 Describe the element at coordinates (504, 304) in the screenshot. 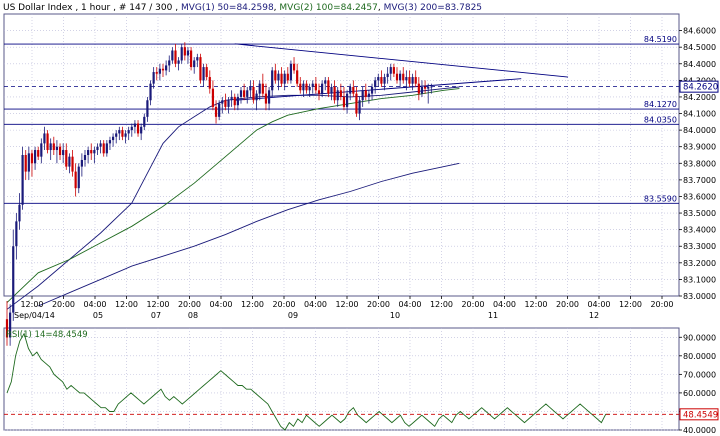

I see `time-tick-label: 04:00` at that location.